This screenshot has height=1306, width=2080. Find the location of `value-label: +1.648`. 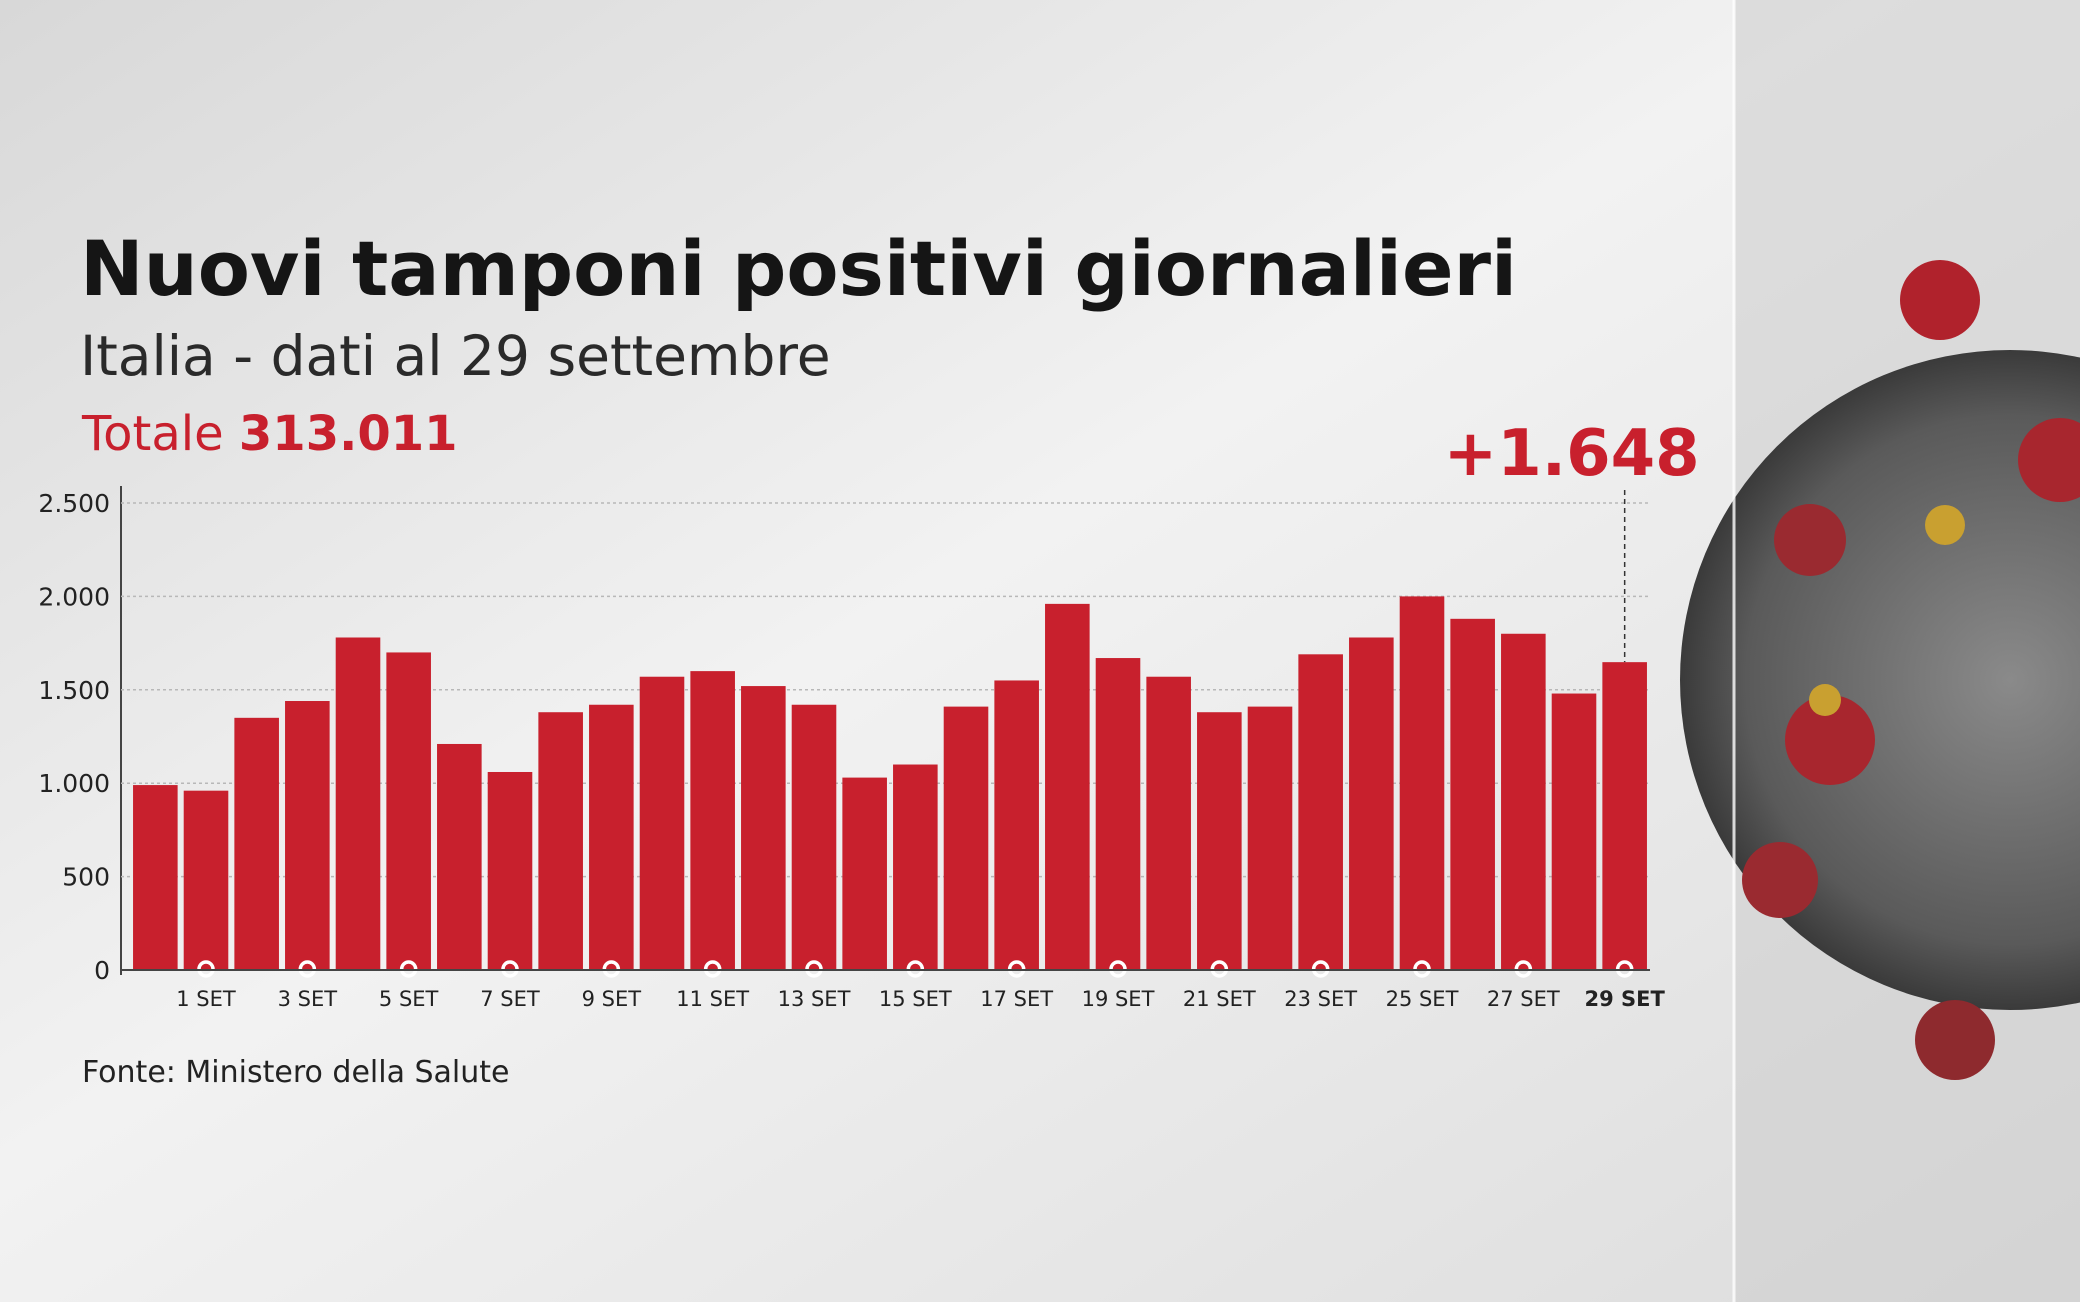

value-label: +1.648 is located at coordinates (1572, 454).